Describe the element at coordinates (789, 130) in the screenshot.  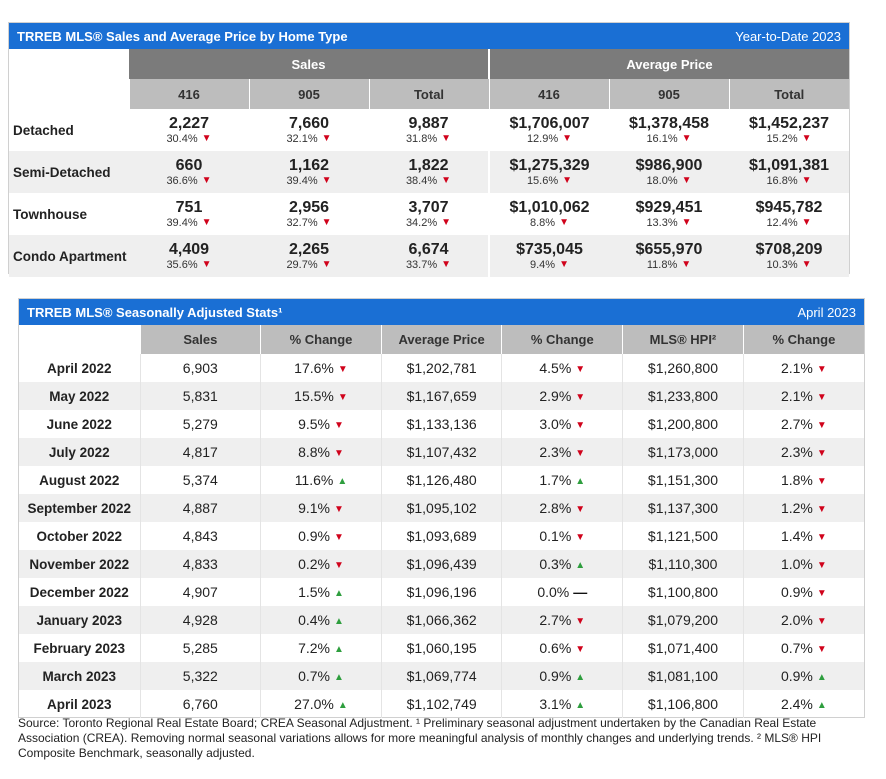
I see `value-cell: $1,452,237 15.2% ▼` at that location.